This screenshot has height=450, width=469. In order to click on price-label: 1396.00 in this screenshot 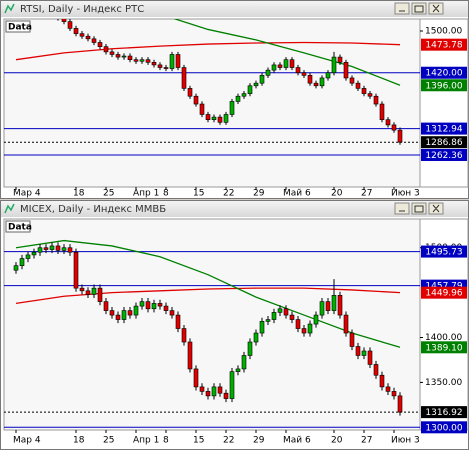, I will do `click(443, 86)`.